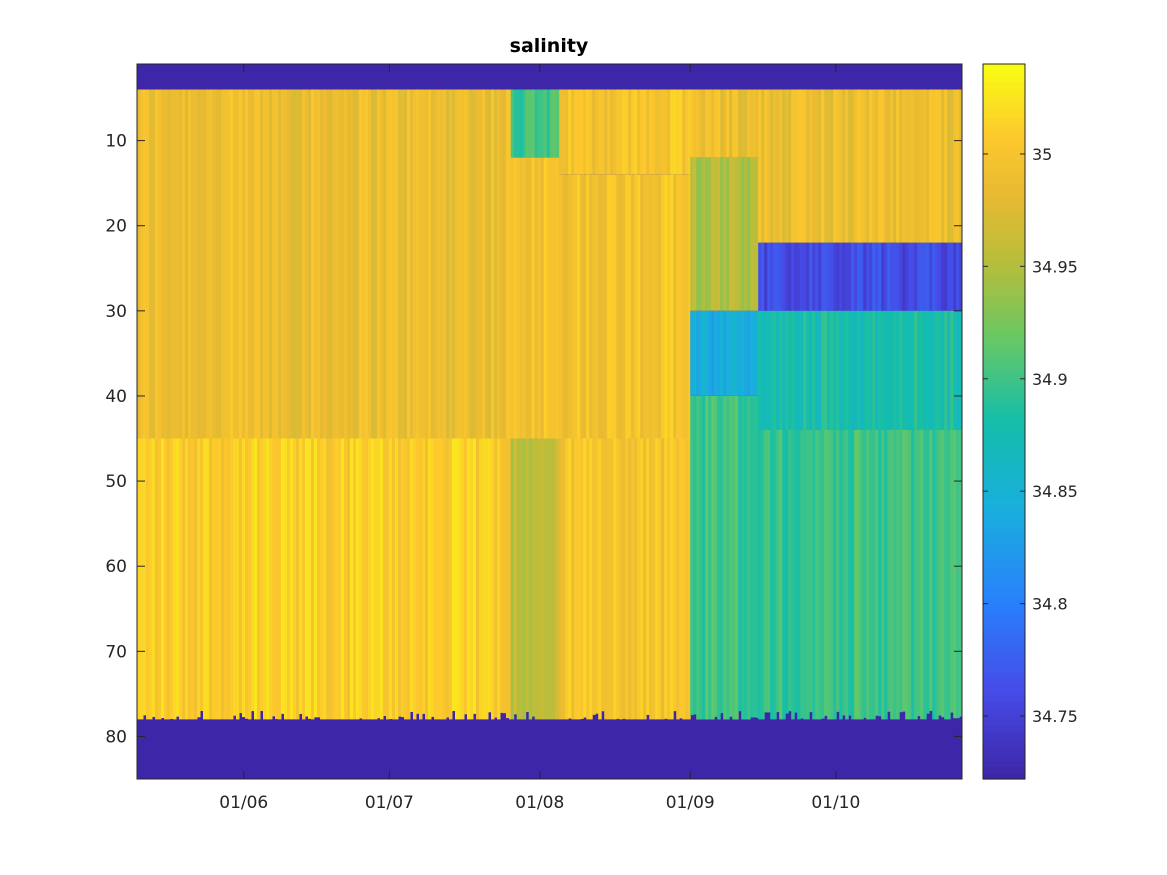 This screenshot has width=1167, height=875. Describe the element at coordinates (116, 142) in the screenshot. I see `y-tick-label: 10` at that location.